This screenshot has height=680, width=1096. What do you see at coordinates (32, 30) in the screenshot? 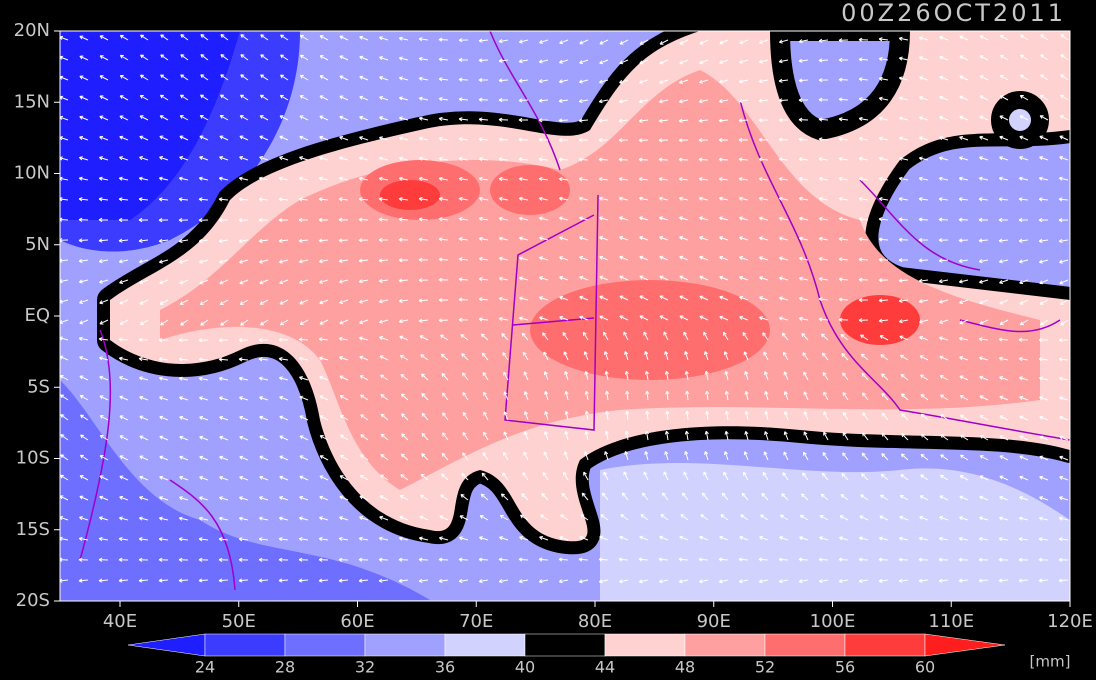
I see `lat-label: 20N` at bounding box center [32, 30].